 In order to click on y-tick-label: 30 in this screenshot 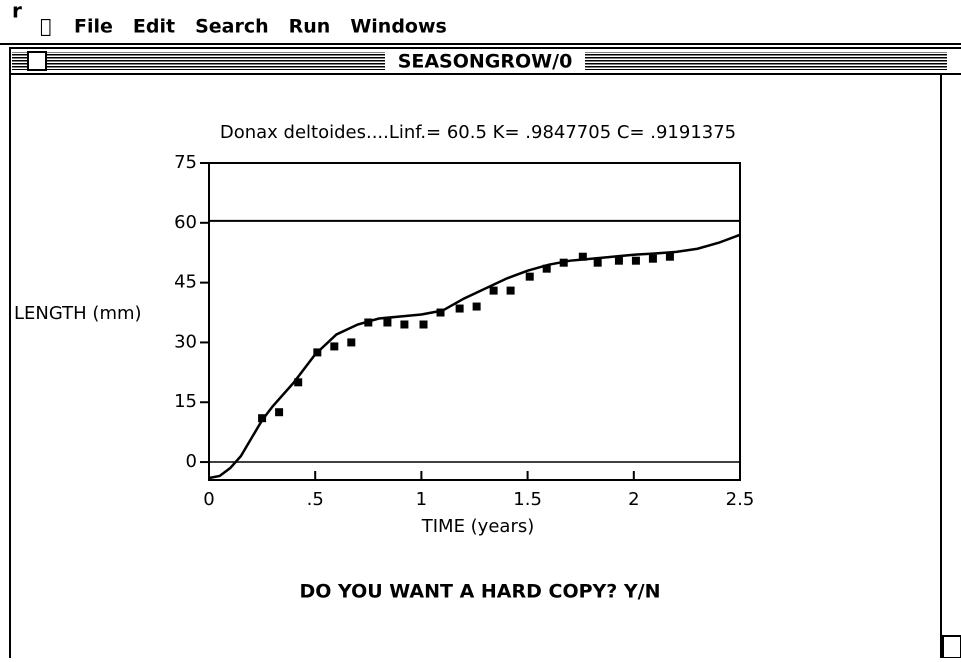, I will do `click(185, 341)`.